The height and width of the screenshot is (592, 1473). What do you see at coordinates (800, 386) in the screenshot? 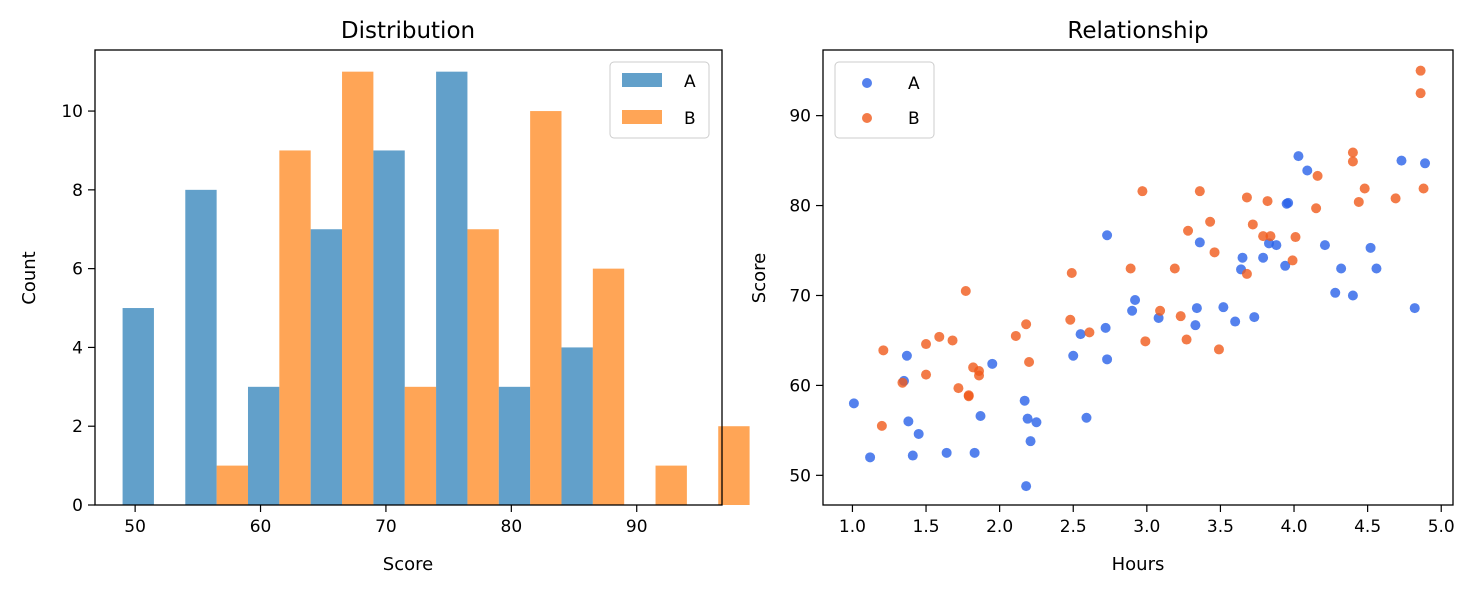
I see `y-tick-label: 60` at bounding box center [800, 386].